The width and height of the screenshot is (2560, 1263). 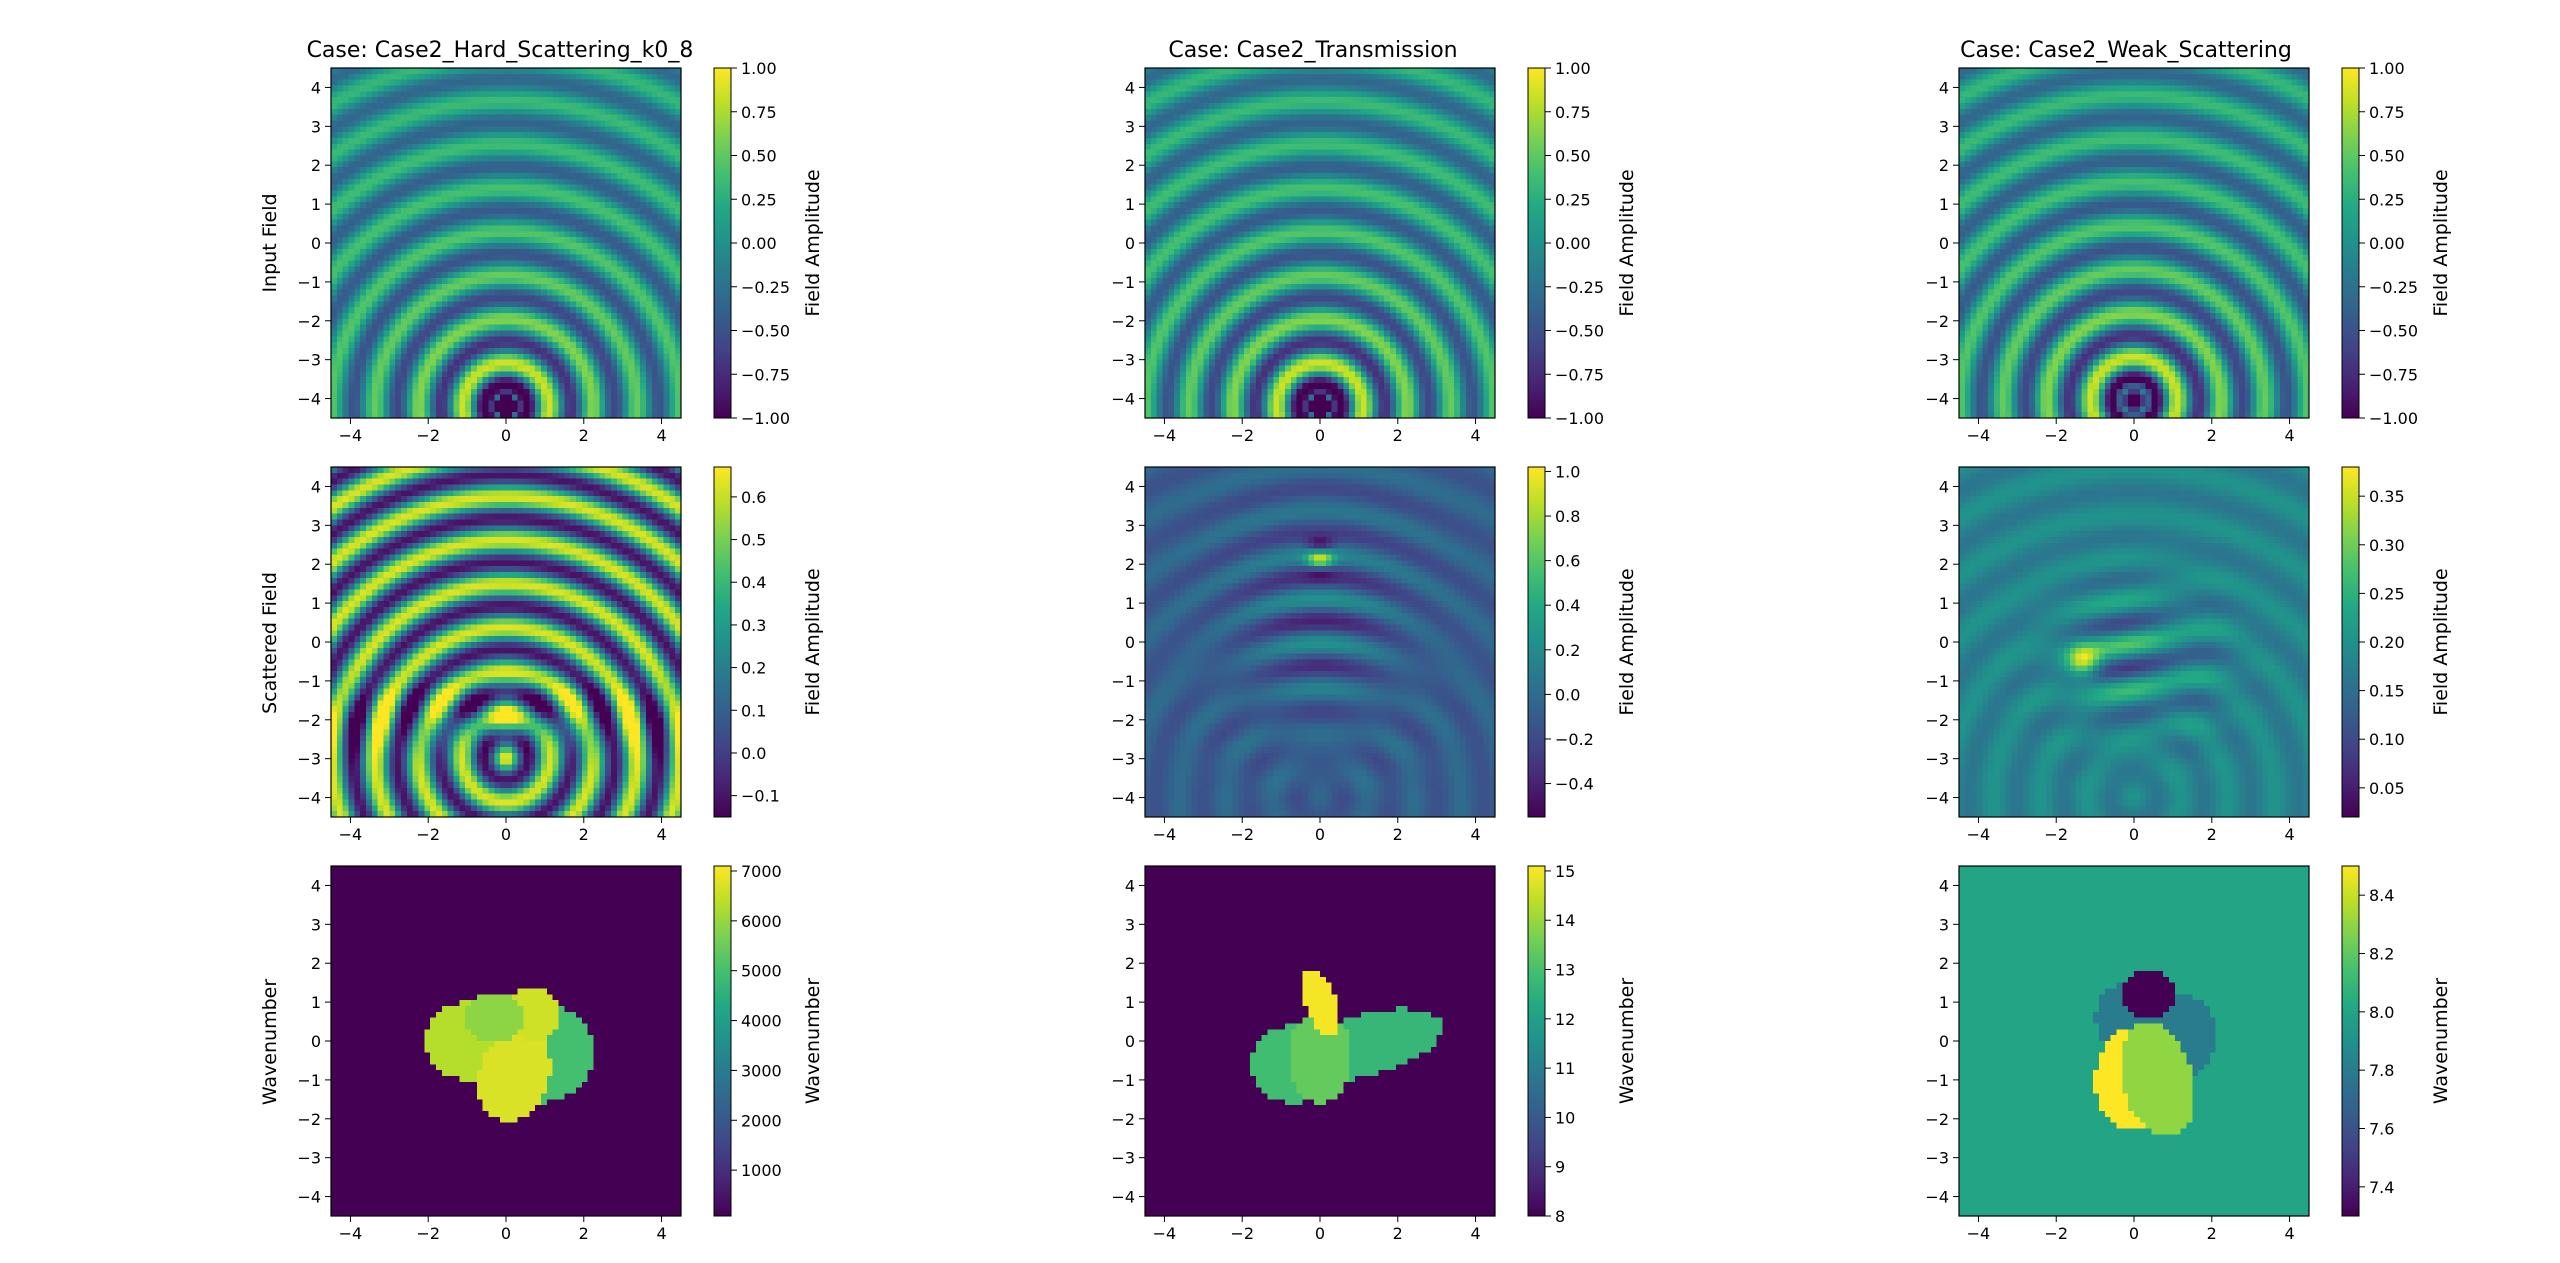 I want to click on colorbar-tick-label: 11, so click(x=1565, y=1068).